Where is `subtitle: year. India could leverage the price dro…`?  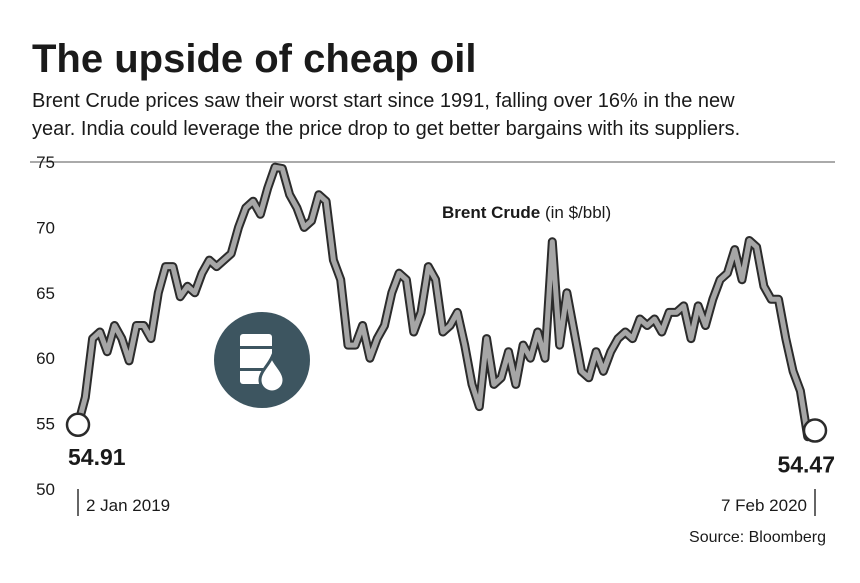
subtitle: year. India could leverage the price dro… is located at coordinates (386, 129).